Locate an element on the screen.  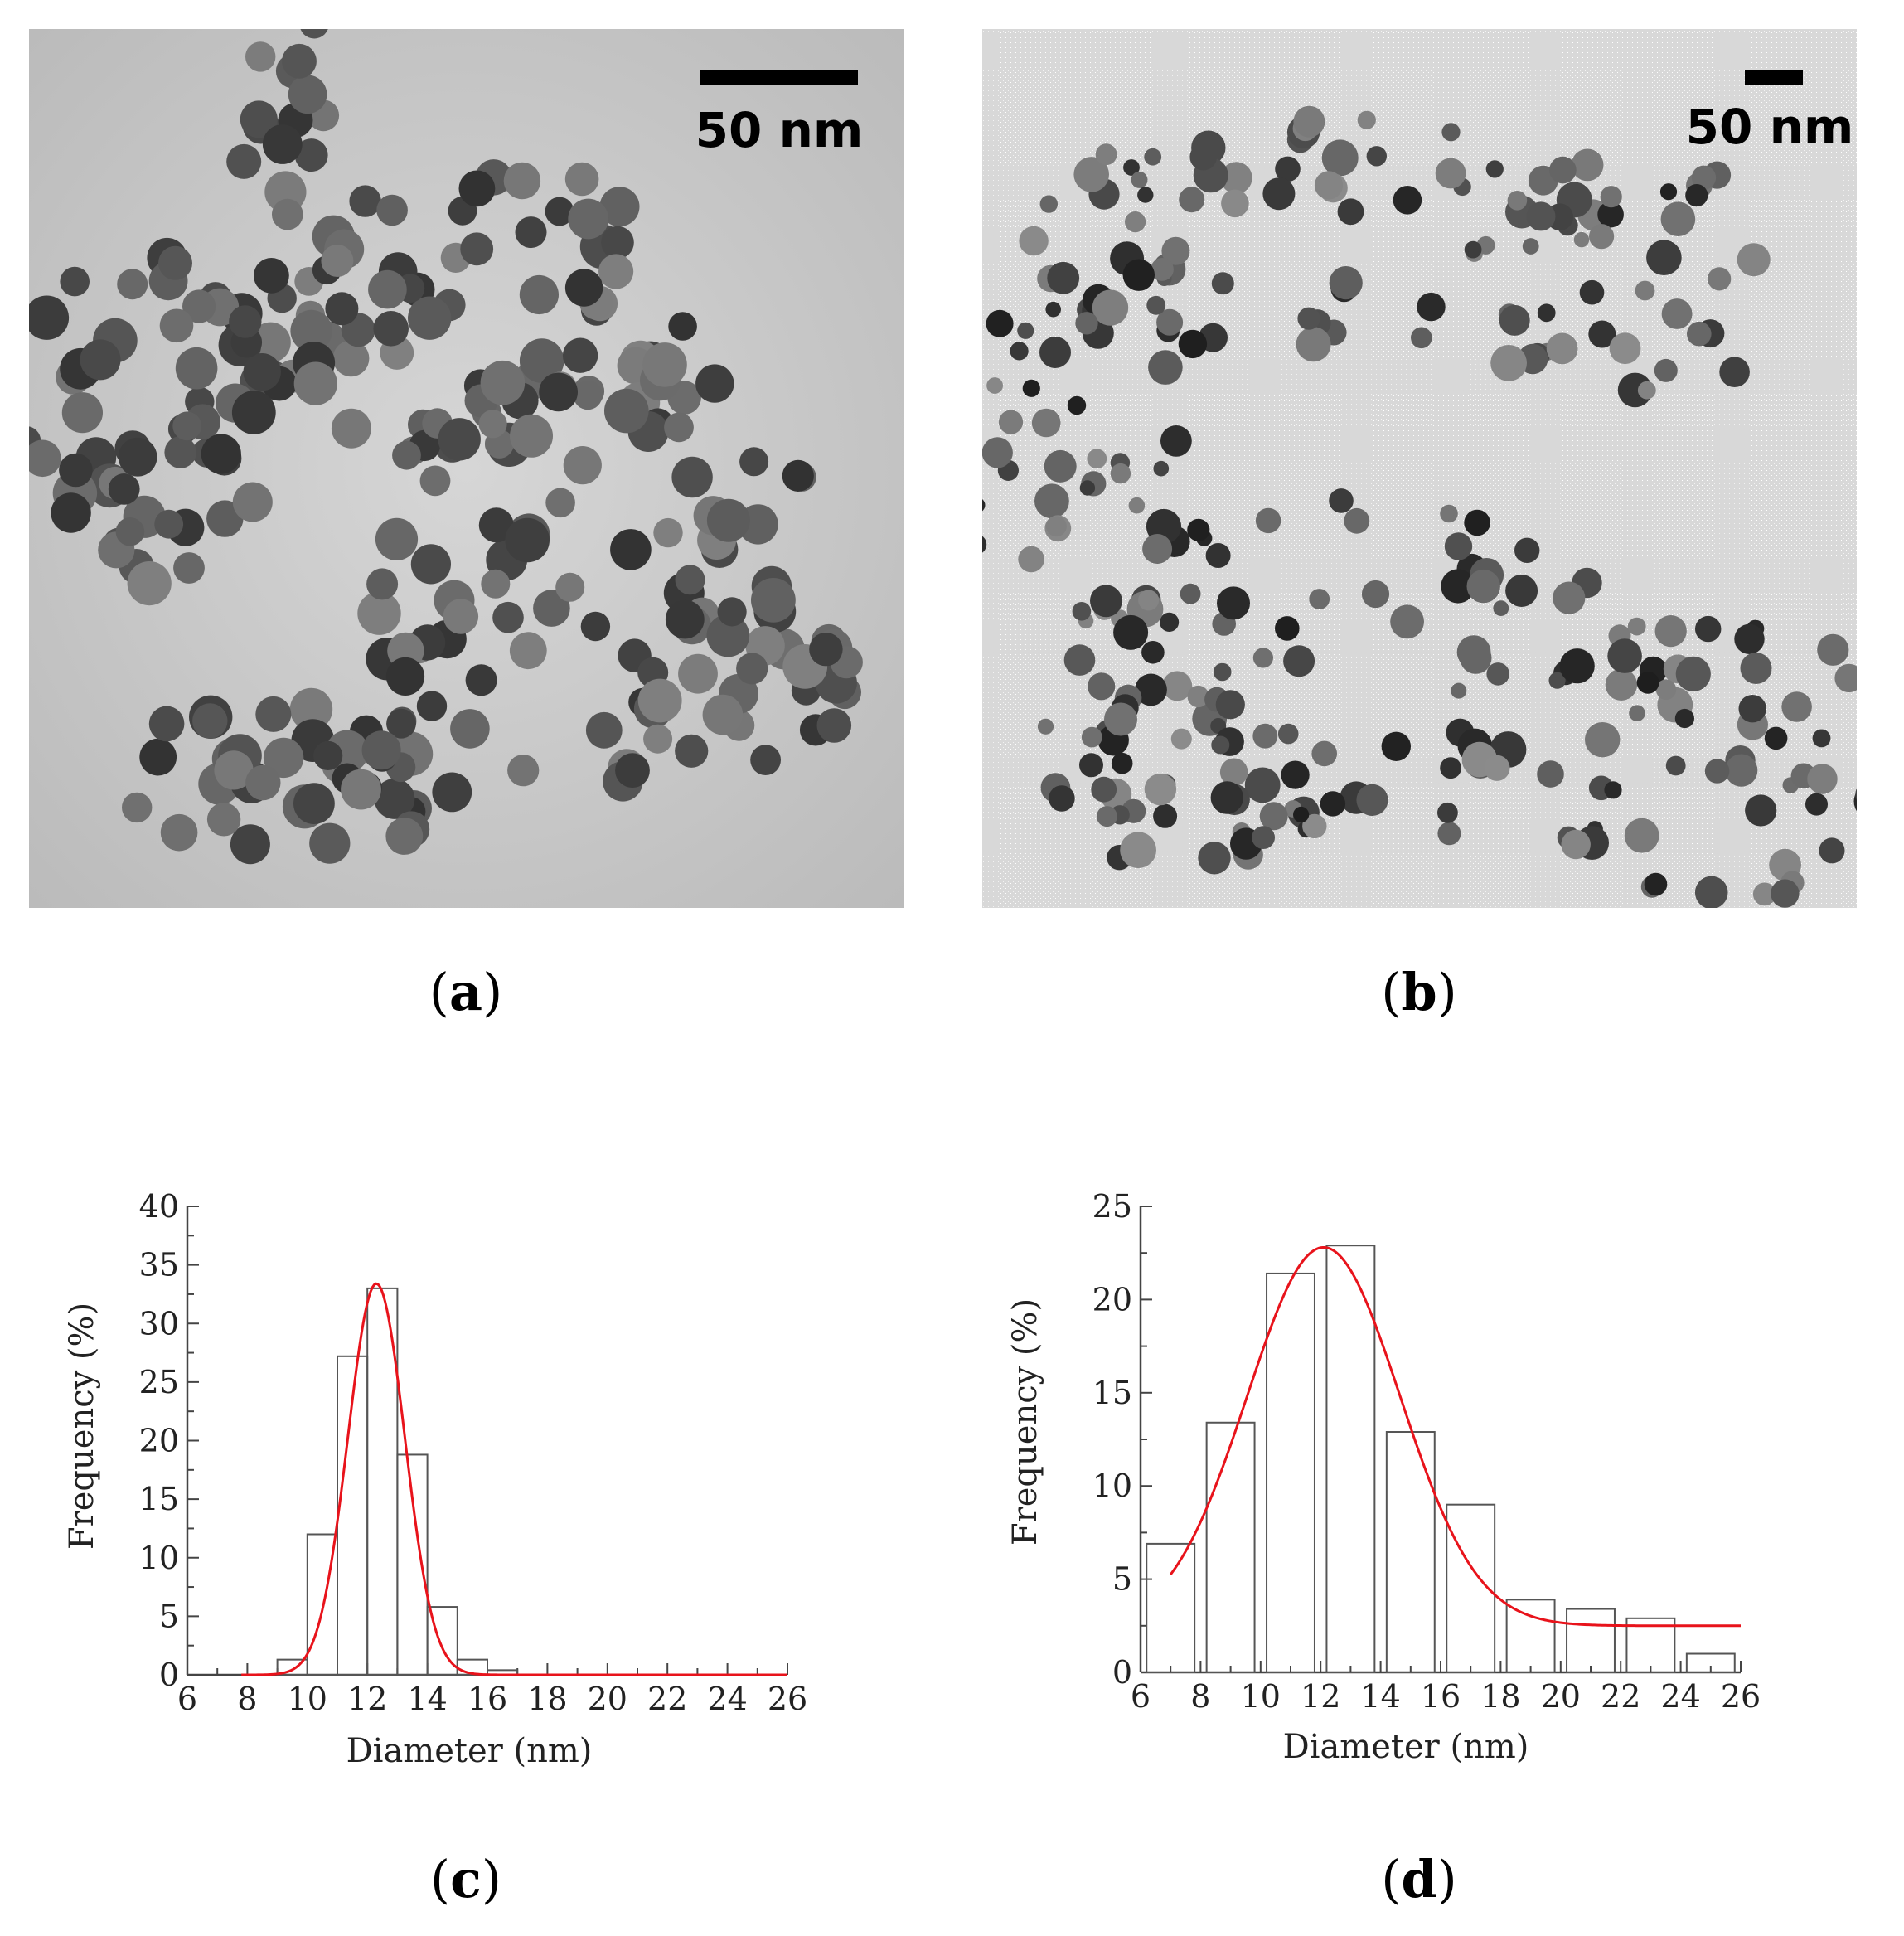
x-tick-label-d: 12 is located at coordinates (1320, 1697).